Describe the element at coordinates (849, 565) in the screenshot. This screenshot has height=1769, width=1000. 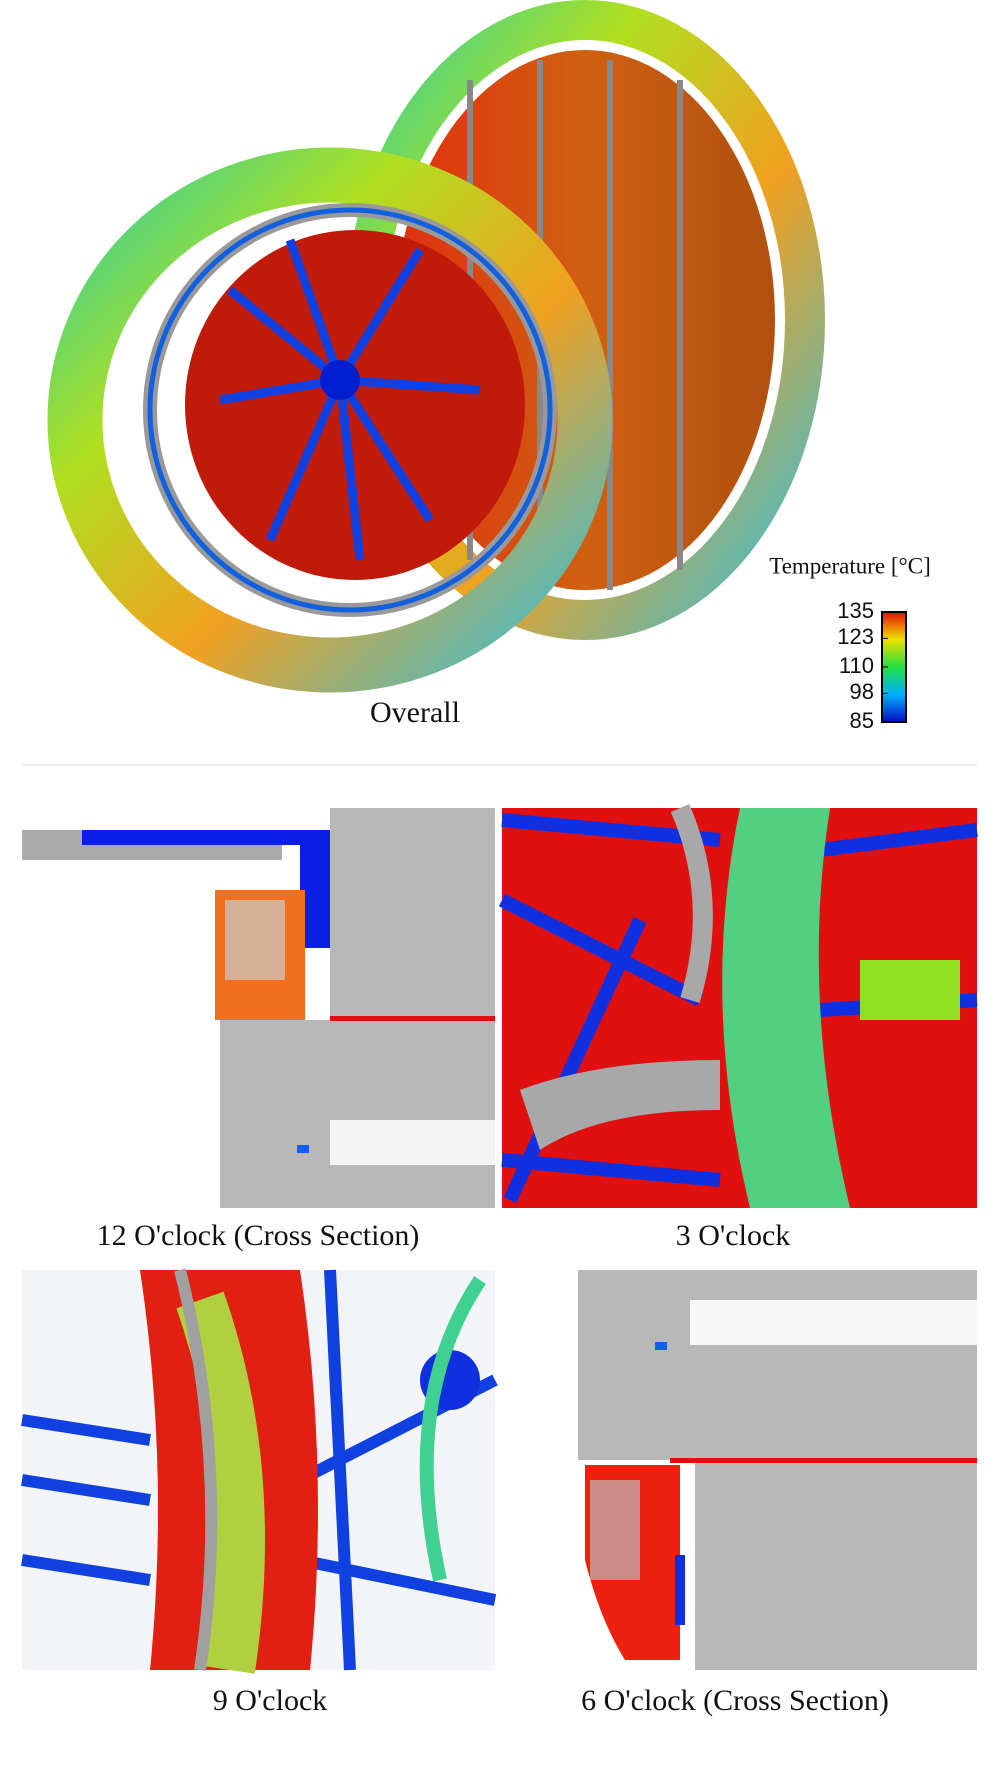
I see `colorbar-title: Temperature [°C]` at that location.